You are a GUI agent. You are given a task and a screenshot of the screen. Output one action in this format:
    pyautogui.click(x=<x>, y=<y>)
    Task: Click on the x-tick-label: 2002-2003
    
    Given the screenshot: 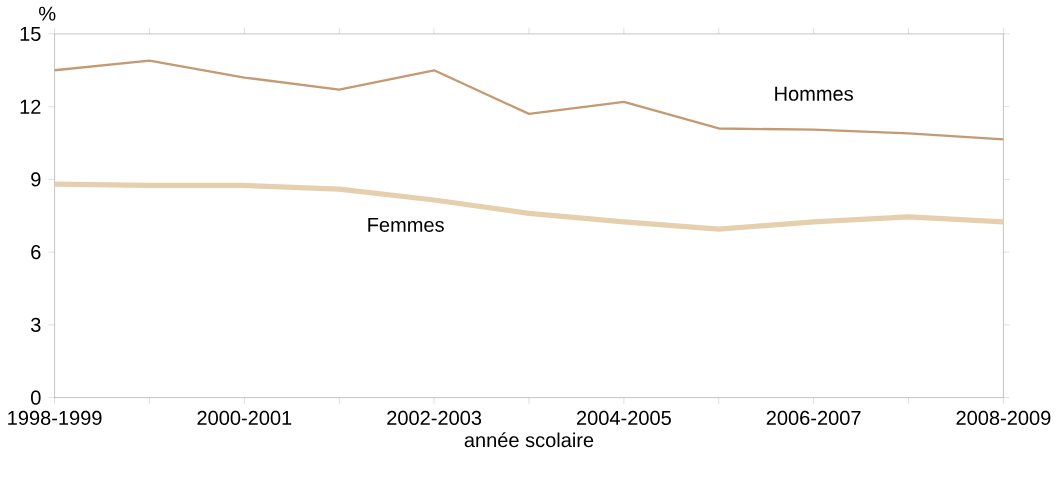 What is the action you would take?
    pyautogui.click(x=434, y=418)
    